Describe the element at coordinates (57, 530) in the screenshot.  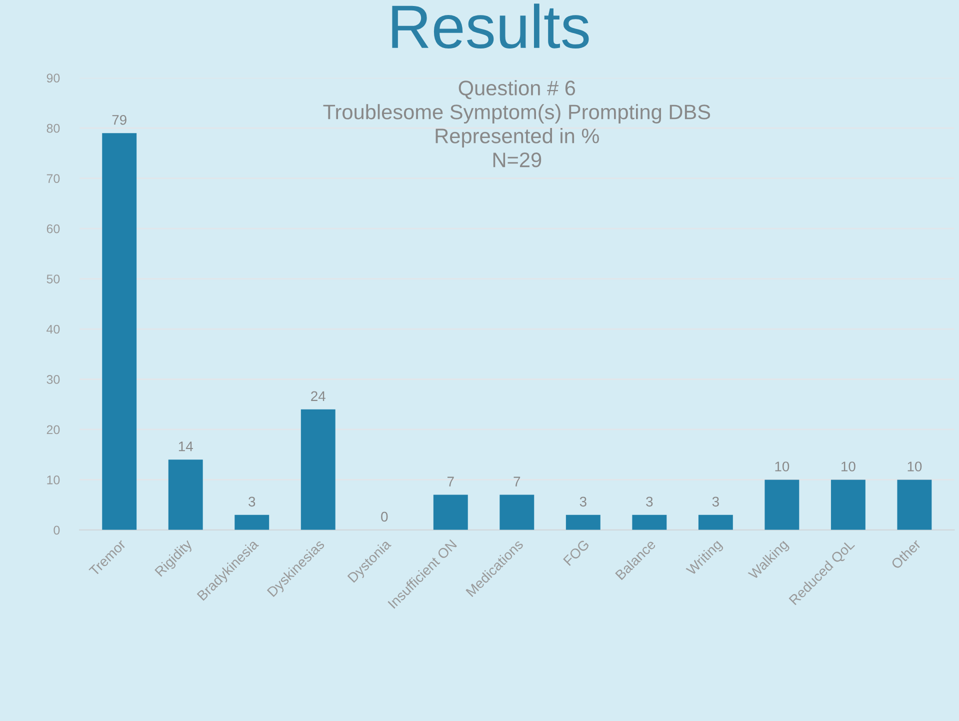
I see `y-tick-label: 0` at that location.